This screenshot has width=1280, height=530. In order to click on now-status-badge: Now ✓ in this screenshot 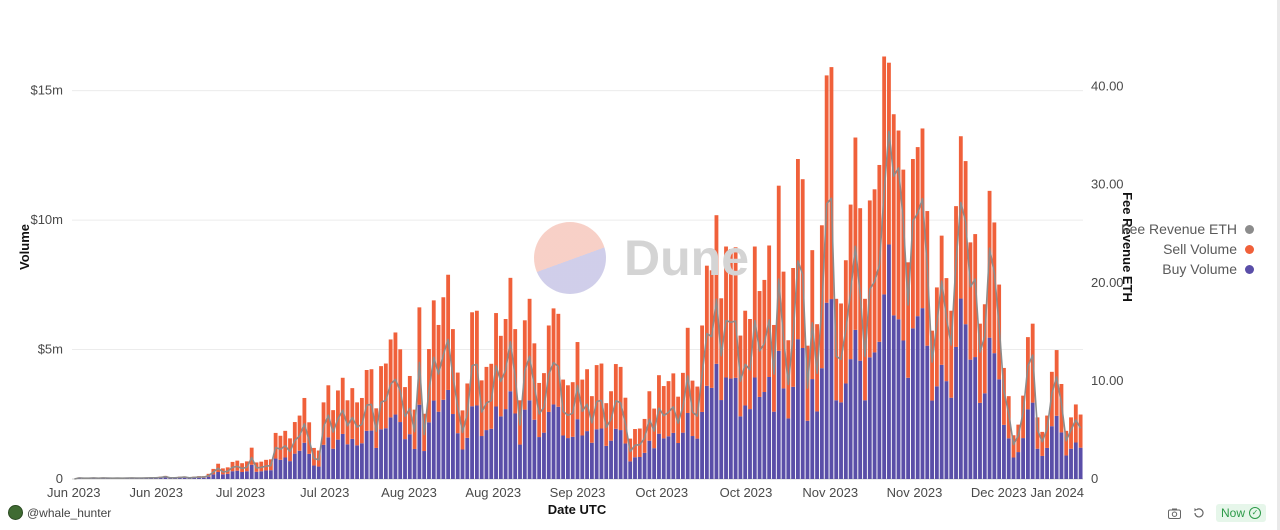, I will do `click(1240, 513)`.